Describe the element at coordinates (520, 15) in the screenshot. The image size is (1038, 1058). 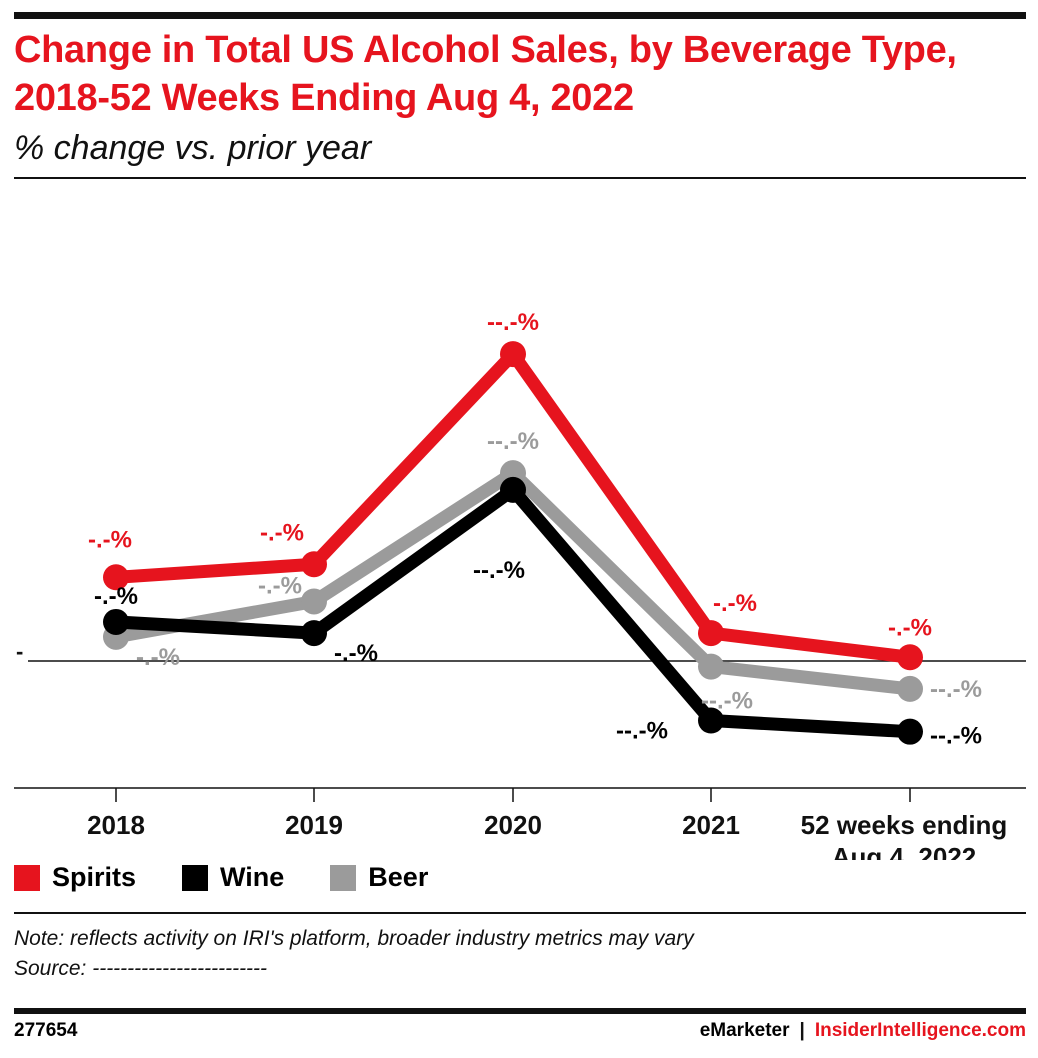
I see `top-bar` at that location.